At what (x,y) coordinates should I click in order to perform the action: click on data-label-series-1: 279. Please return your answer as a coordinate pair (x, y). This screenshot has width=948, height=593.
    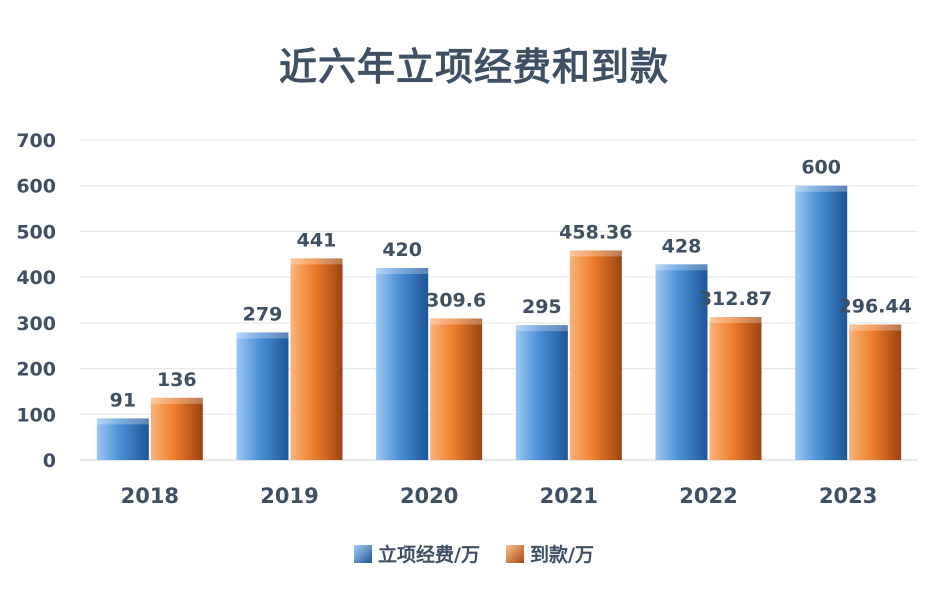
    Looking at the image, I should click on (263, 314).